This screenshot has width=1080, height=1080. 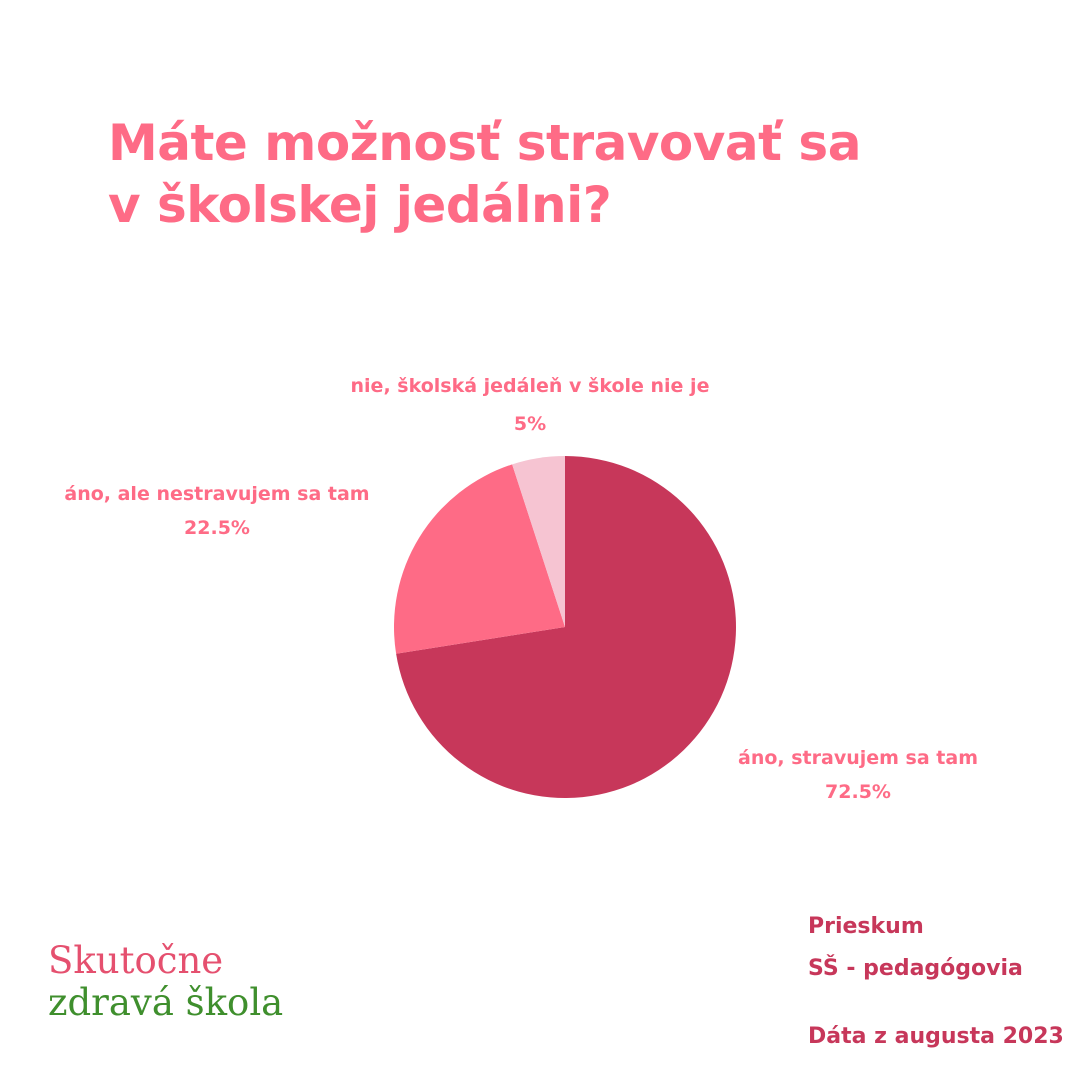 What do you see at coordinates (217, 528) in the screenshot?
I see `slice-value-label-1: 22.5%` at bounding box center [217, 528].